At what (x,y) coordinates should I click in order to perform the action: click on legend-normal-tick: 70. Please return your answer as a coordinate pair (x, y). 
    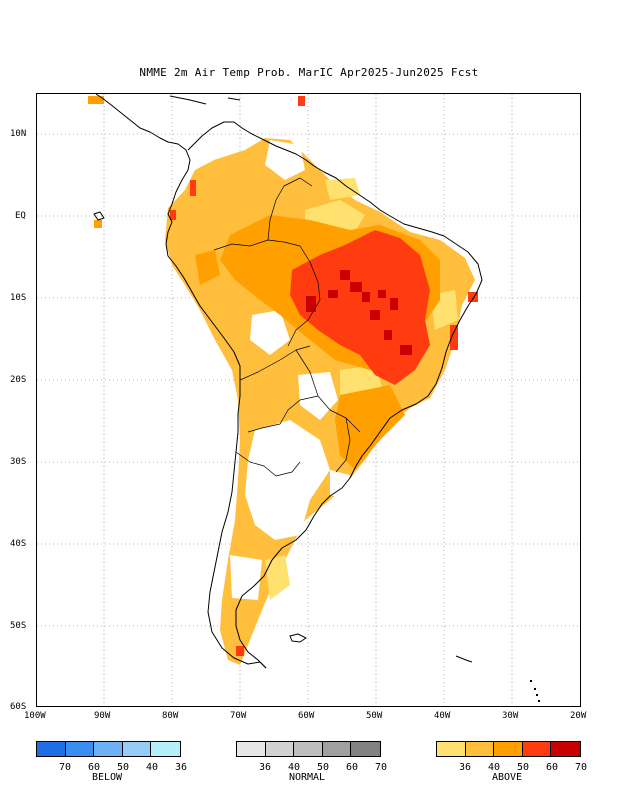
    Looking at the image, I should click on (381, 767).